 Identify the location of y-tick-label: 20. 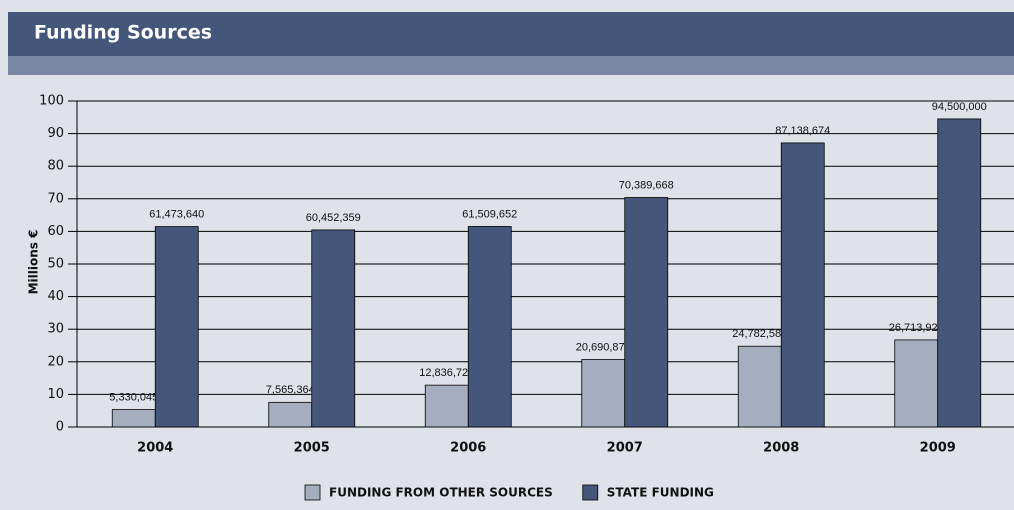
(55, 361).